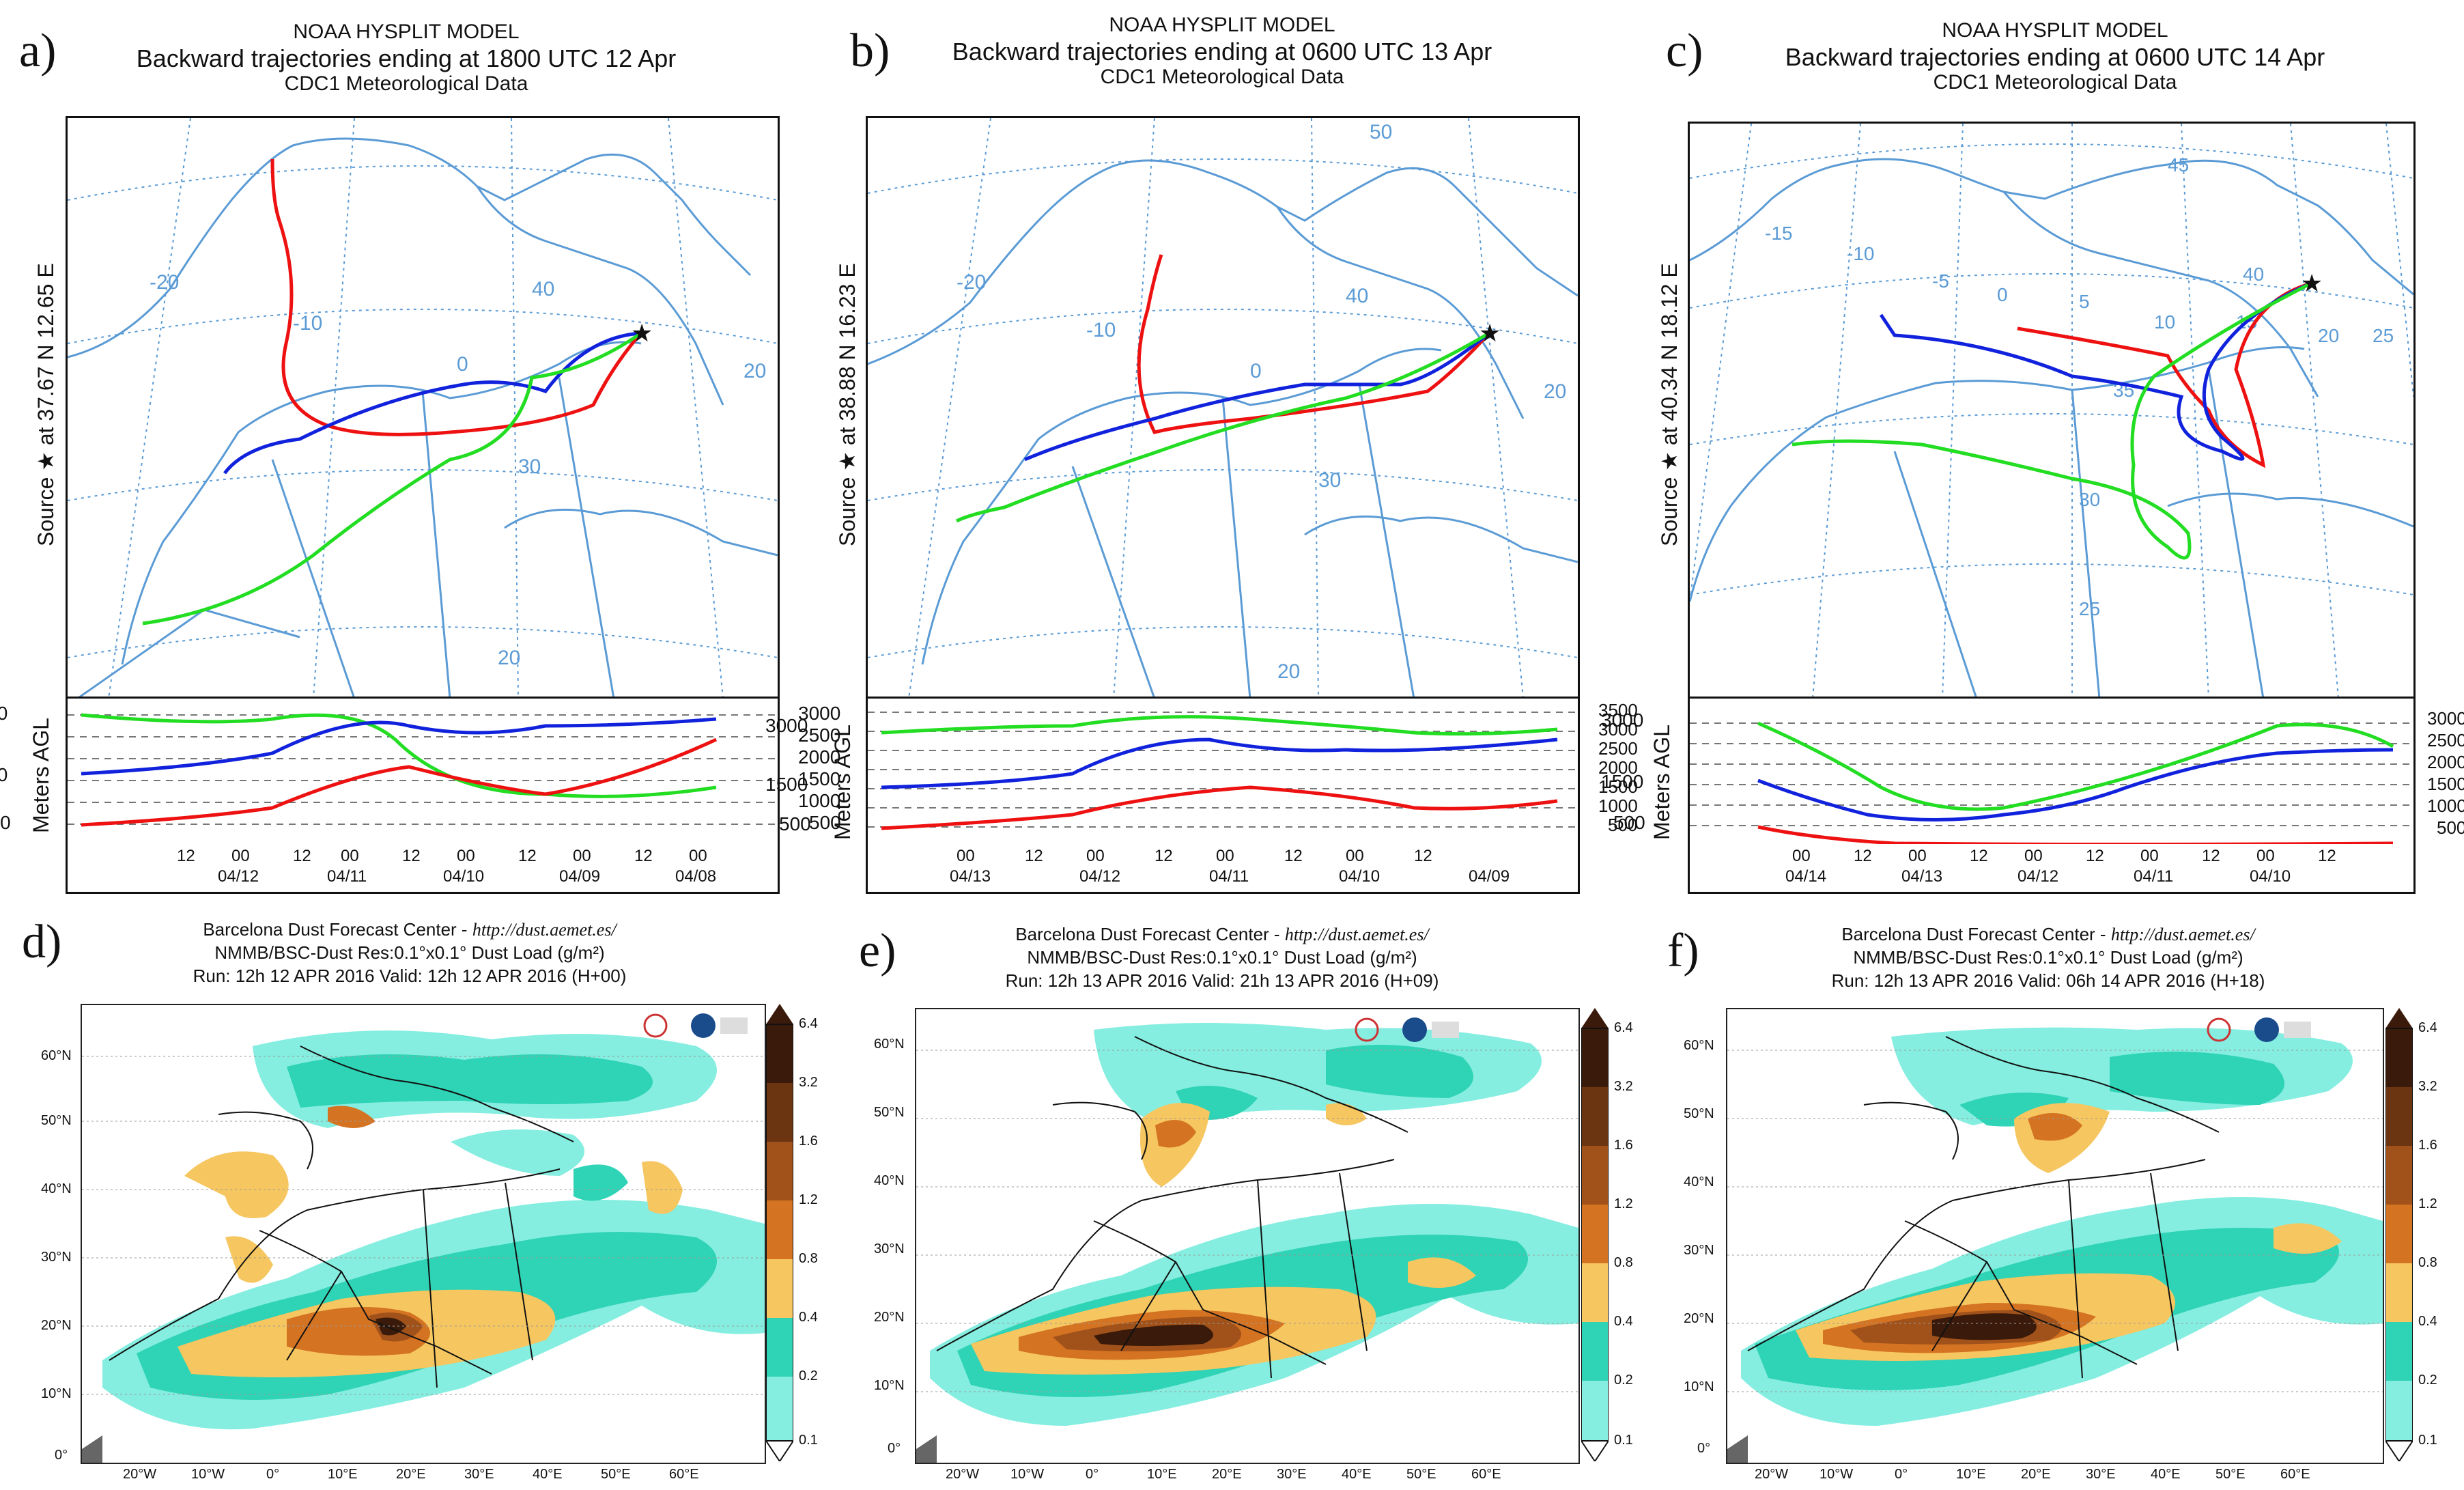 This screenshot has height=1490, width=2464. Describe the element at coordinates (1618, 710) in the screenshot. I see `height-tick: 3500` at that location.